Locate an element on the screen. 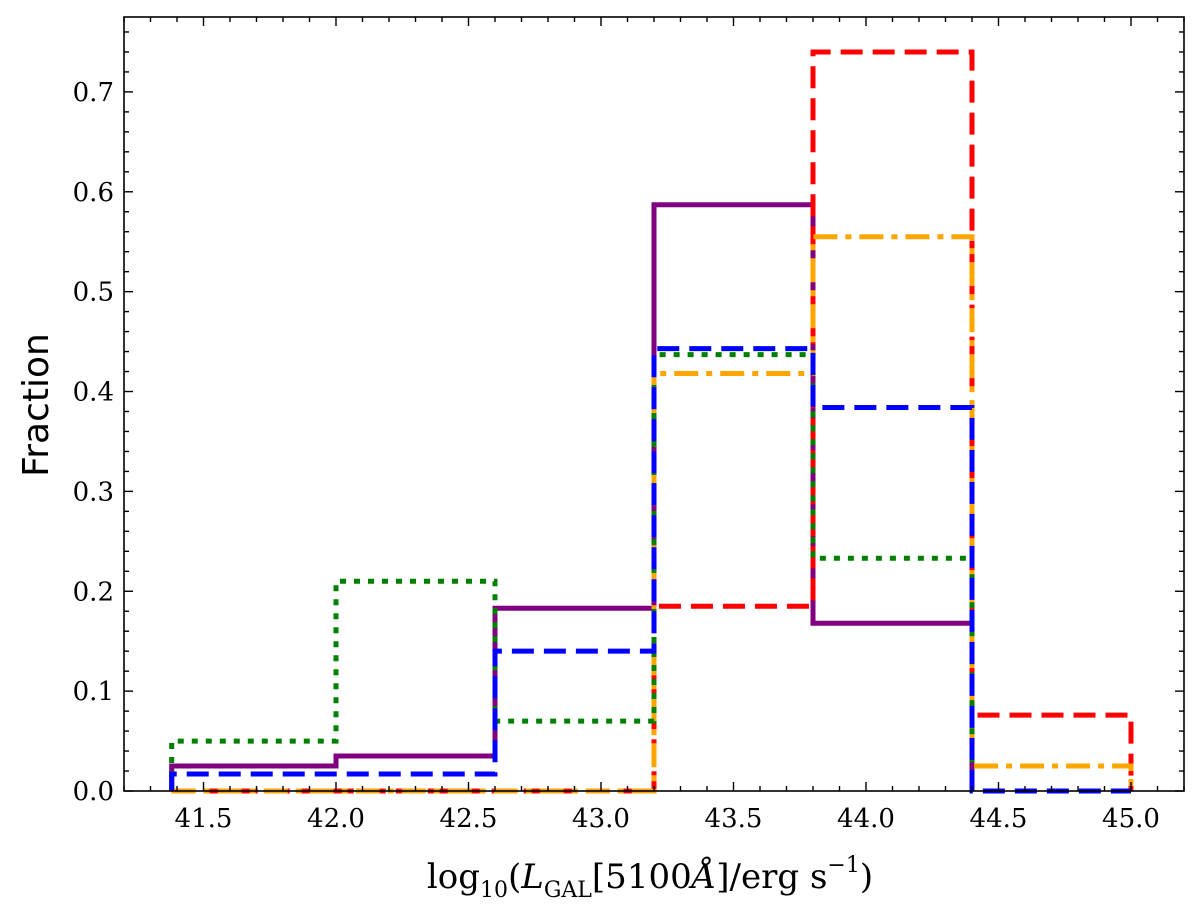 This screenshot has width=1200, height=912. y-tick-label: 0.7 is located at coordinates (93, 93).